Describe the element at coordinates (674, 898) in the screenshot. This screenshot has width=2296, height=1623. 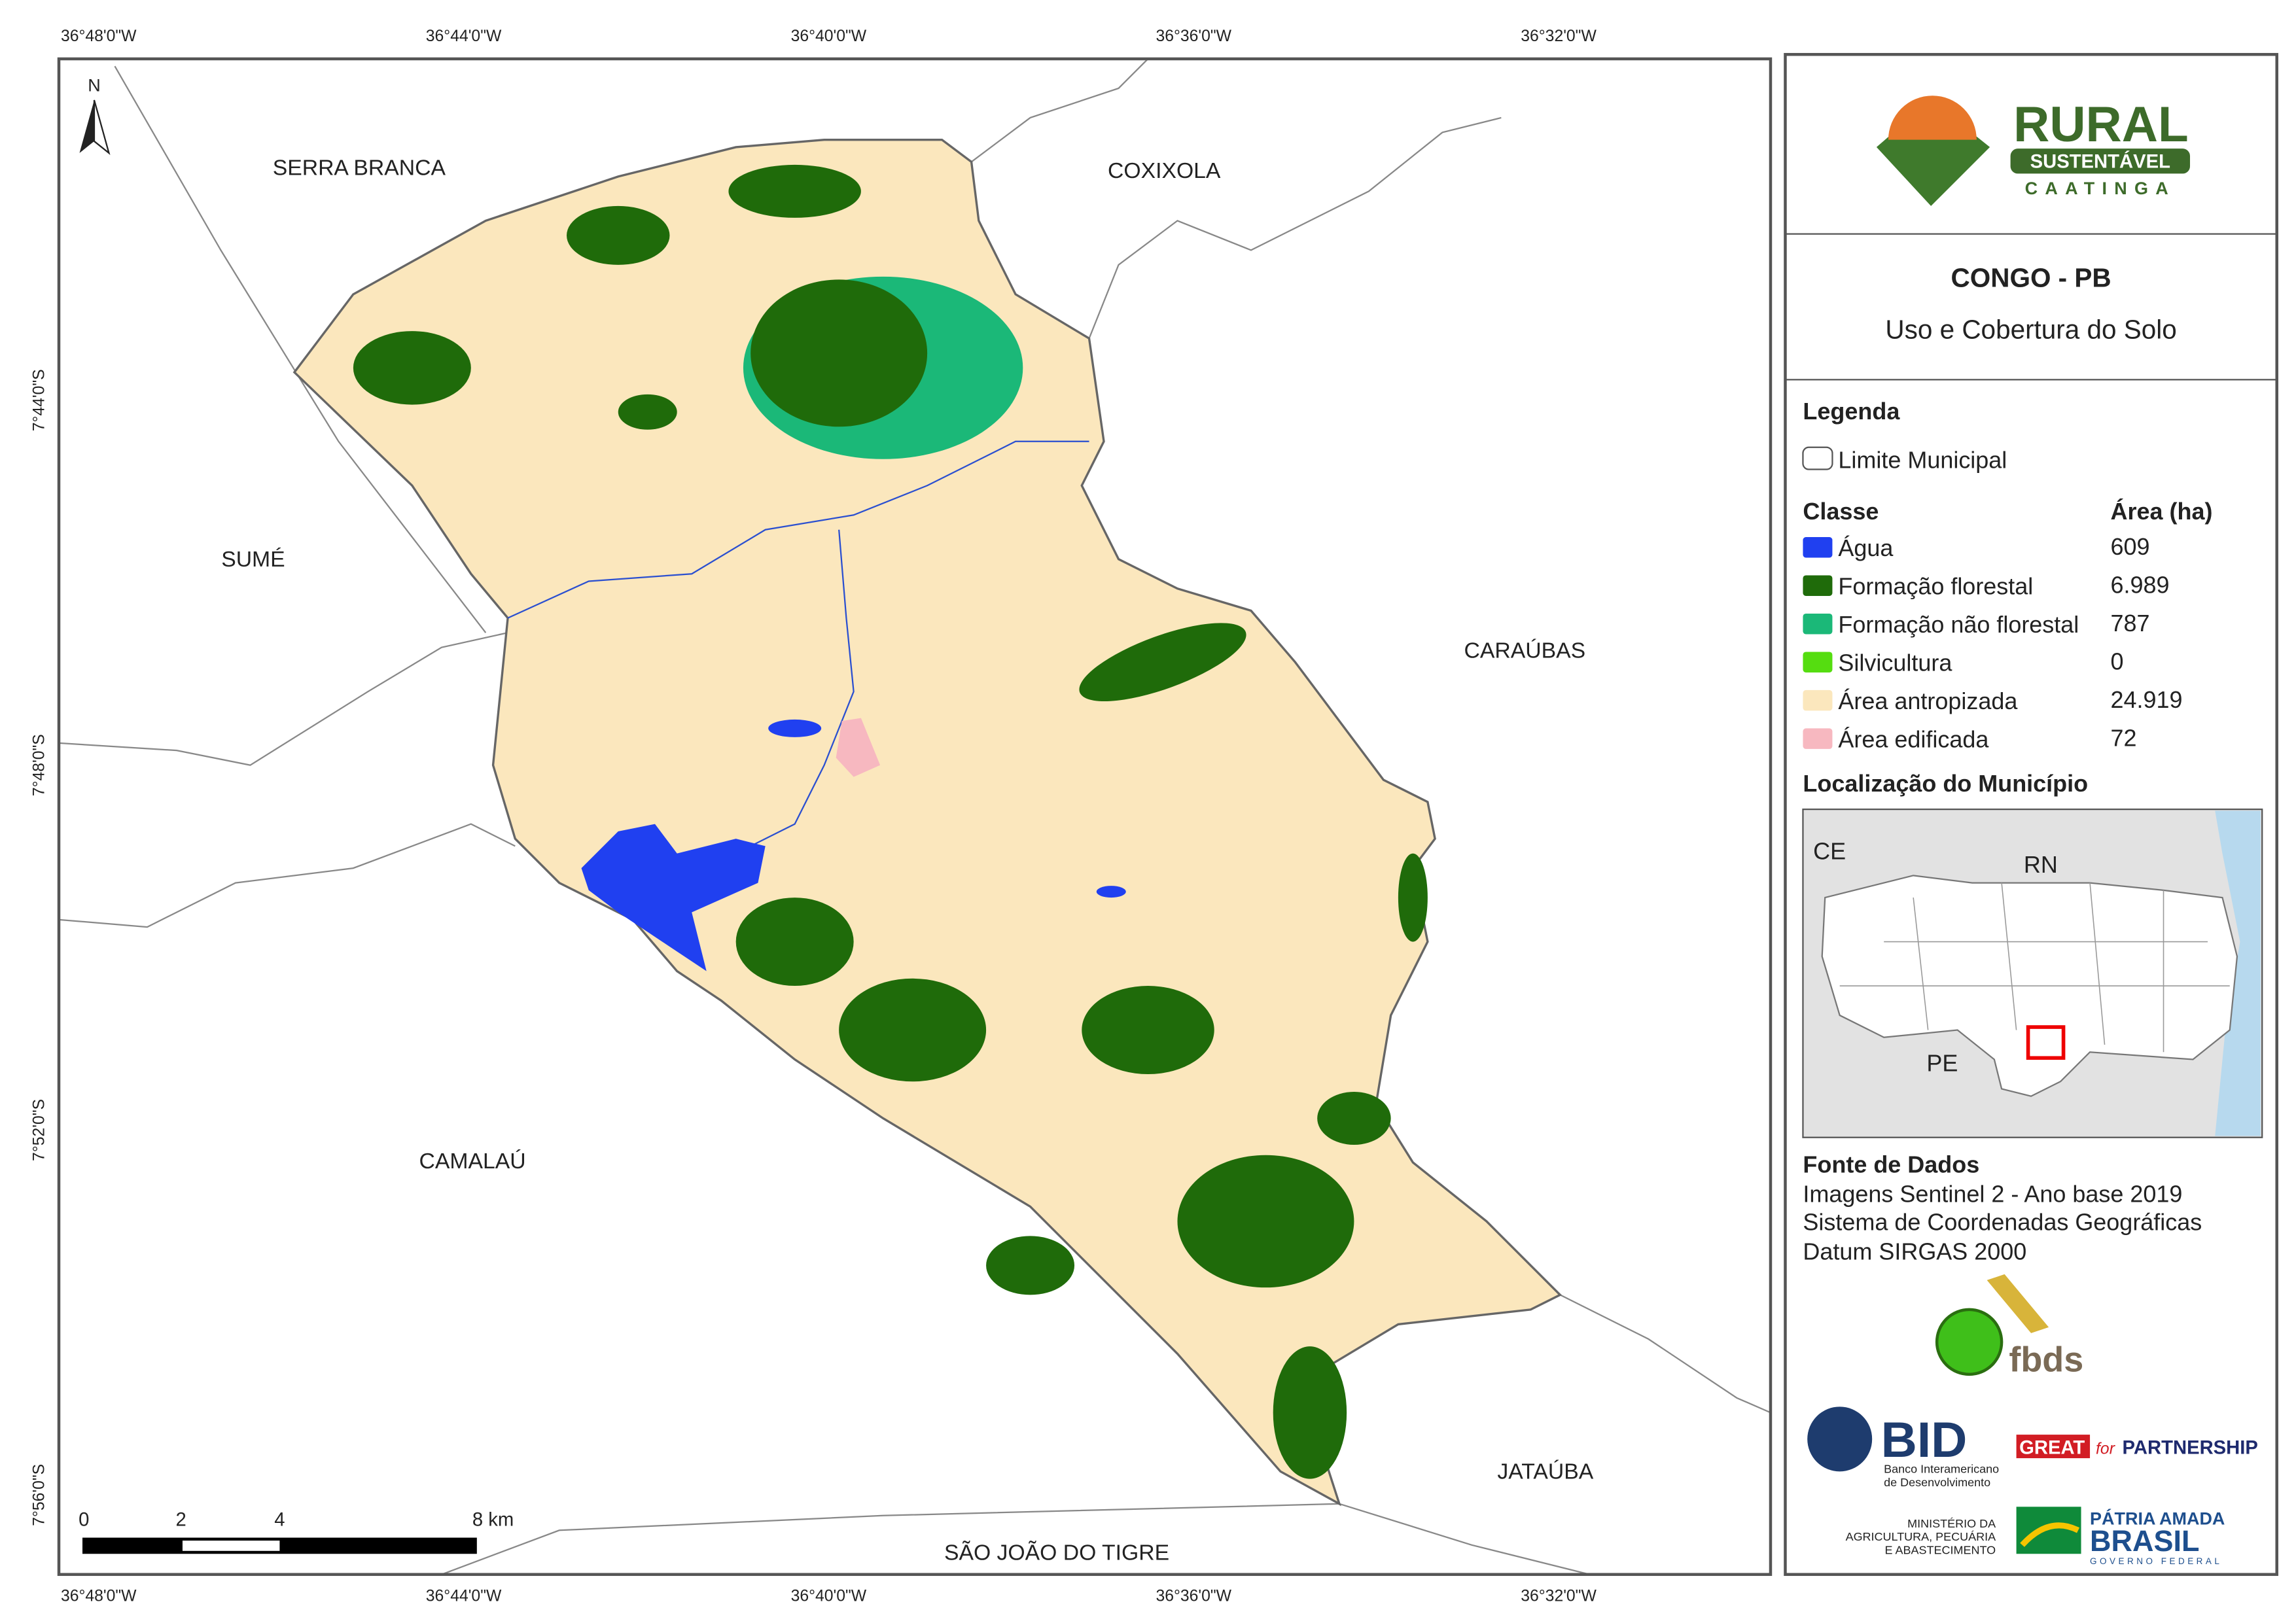
I see `reservoir` at that location.